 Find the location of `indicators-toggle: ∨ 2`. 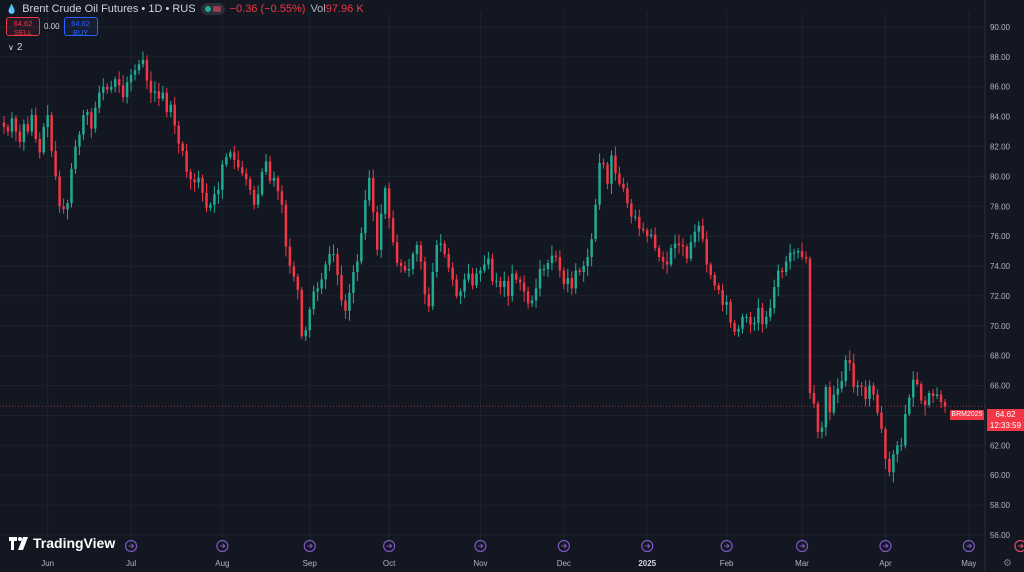

indicators-toggle: ∨ 2 is located at coordinates (15, 47).